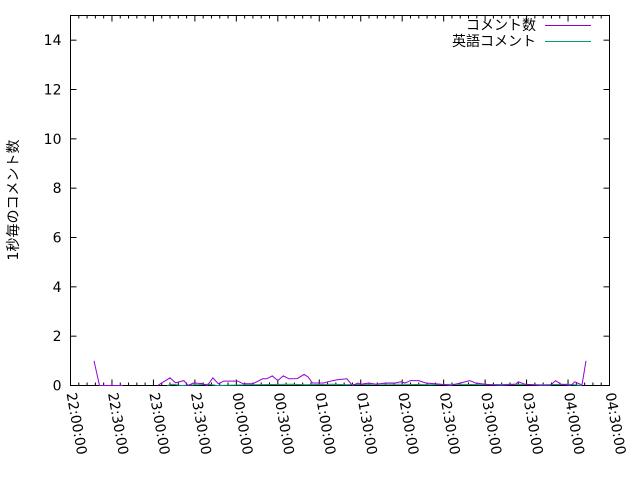 The width and height of the screenshot is (640, 484). What do you see at coordinates (57, 387) in the screenshot?
I see `y-tick-label: 0` at bounding box center [57, 387].